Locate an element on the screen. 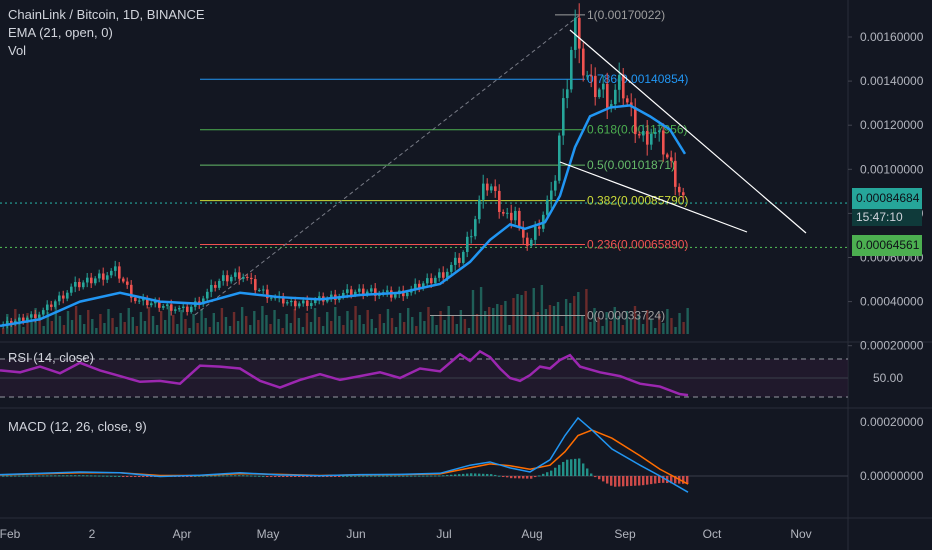 The image size is (932, 550). ema-legend: EMA (21, open, 0) is located at coordinates (60, 32).